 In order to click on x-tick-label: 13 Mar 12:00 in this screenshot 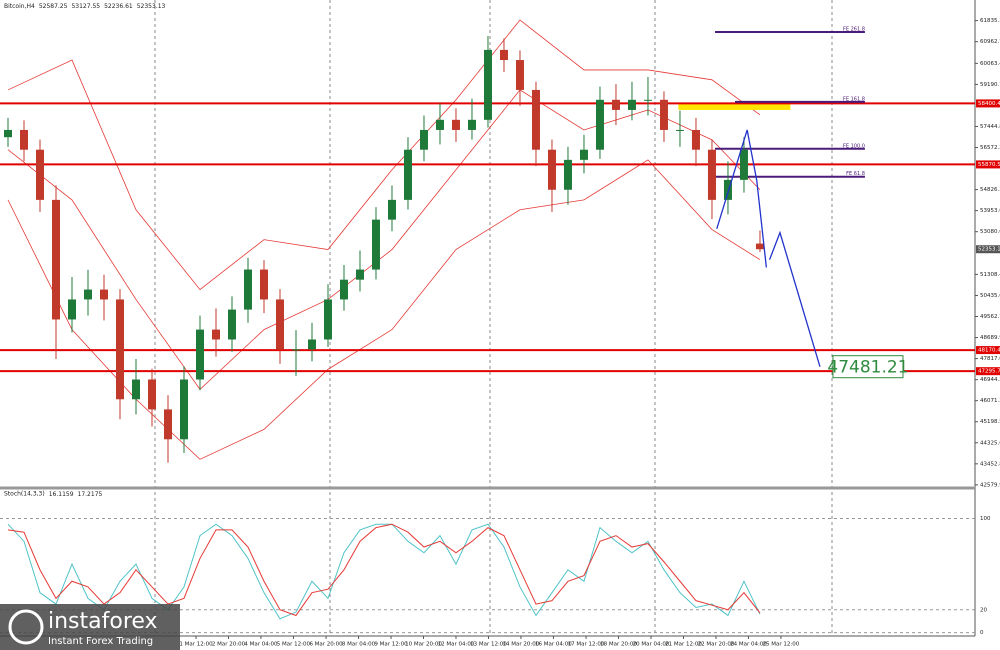, I will do `click(488, 645)`.